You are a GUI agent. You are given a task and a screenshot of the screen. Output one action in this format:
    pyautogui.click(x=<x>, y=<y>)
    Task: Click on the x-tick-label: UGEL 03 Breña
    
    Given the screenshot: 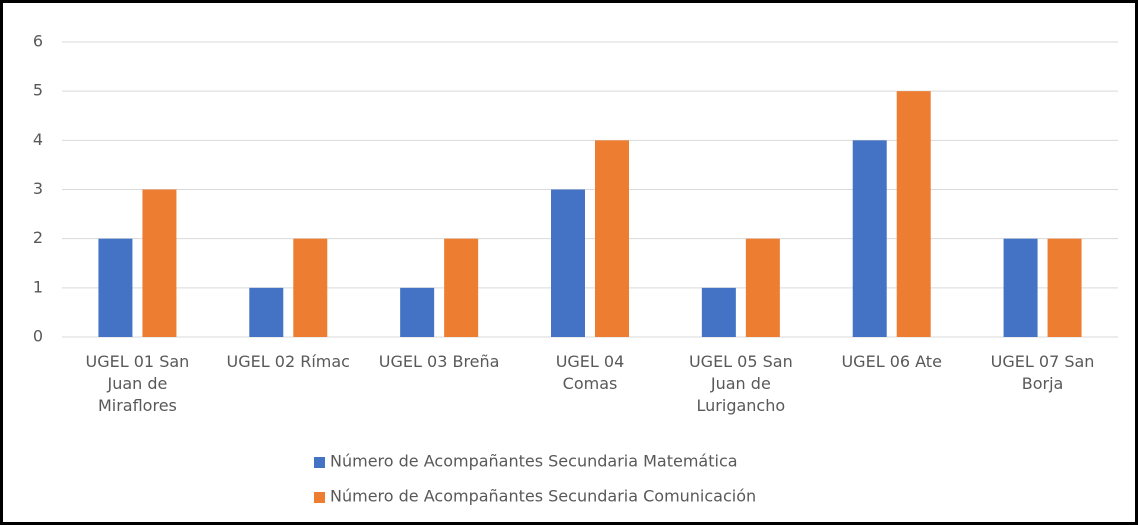 What is the action you would take?
    pyautogui.click(x=439, y=361)
    